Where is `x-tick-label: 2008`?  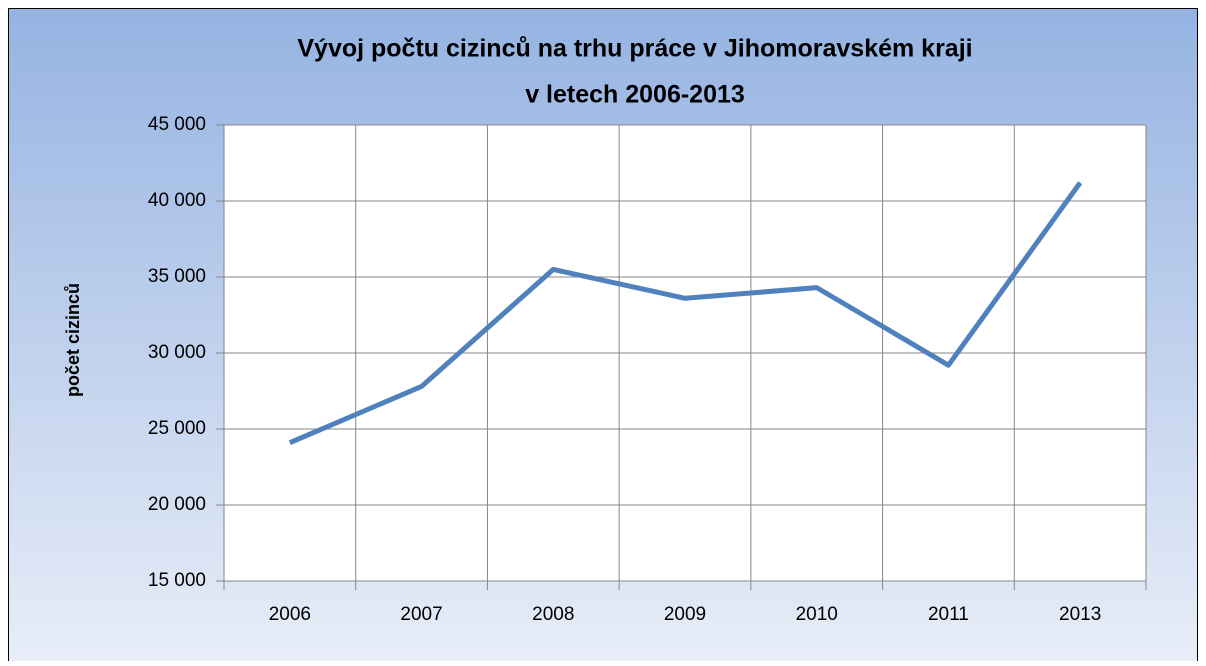
x-tick-label: 2008 is located at coordinates (553, 614).